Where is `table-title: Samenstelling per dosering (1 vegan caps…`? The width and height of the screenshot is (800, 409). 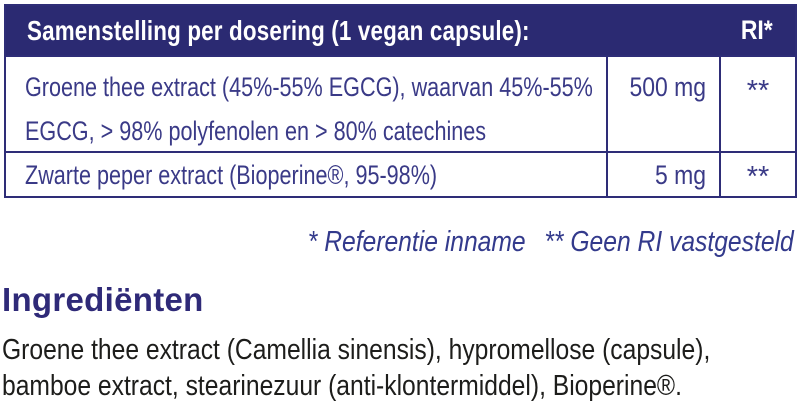
table-title: Samenstelling per dosering (1 vegan caps… is located at coordinates (278, 30).